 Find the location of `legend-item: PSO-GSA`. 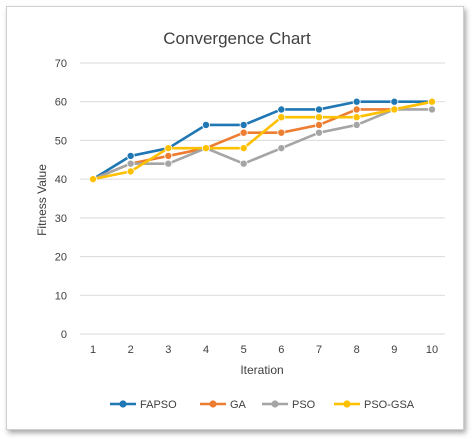

legend-item: PSO-GSA is located at coordinates (374, 405).